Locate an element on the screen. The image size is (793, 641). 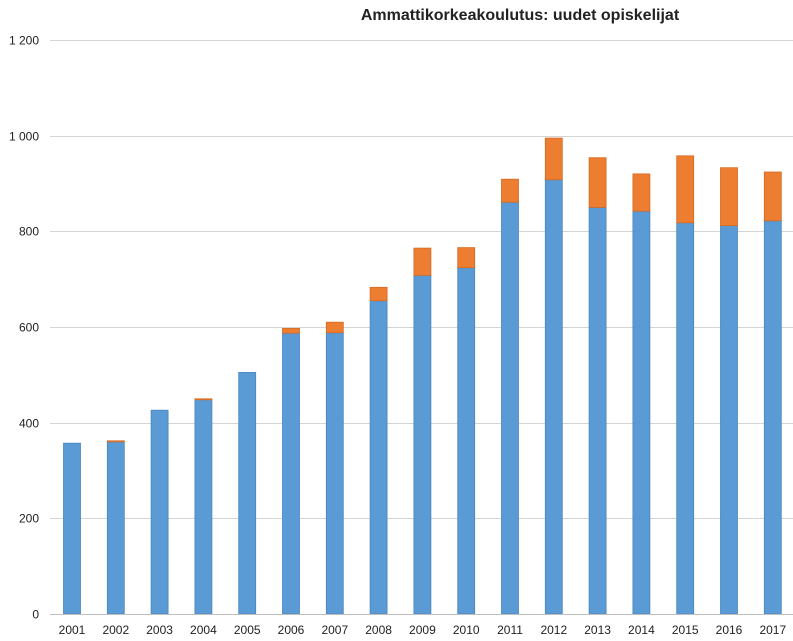
y-tick-label: 1 000 is located at coordinates (24, 137).